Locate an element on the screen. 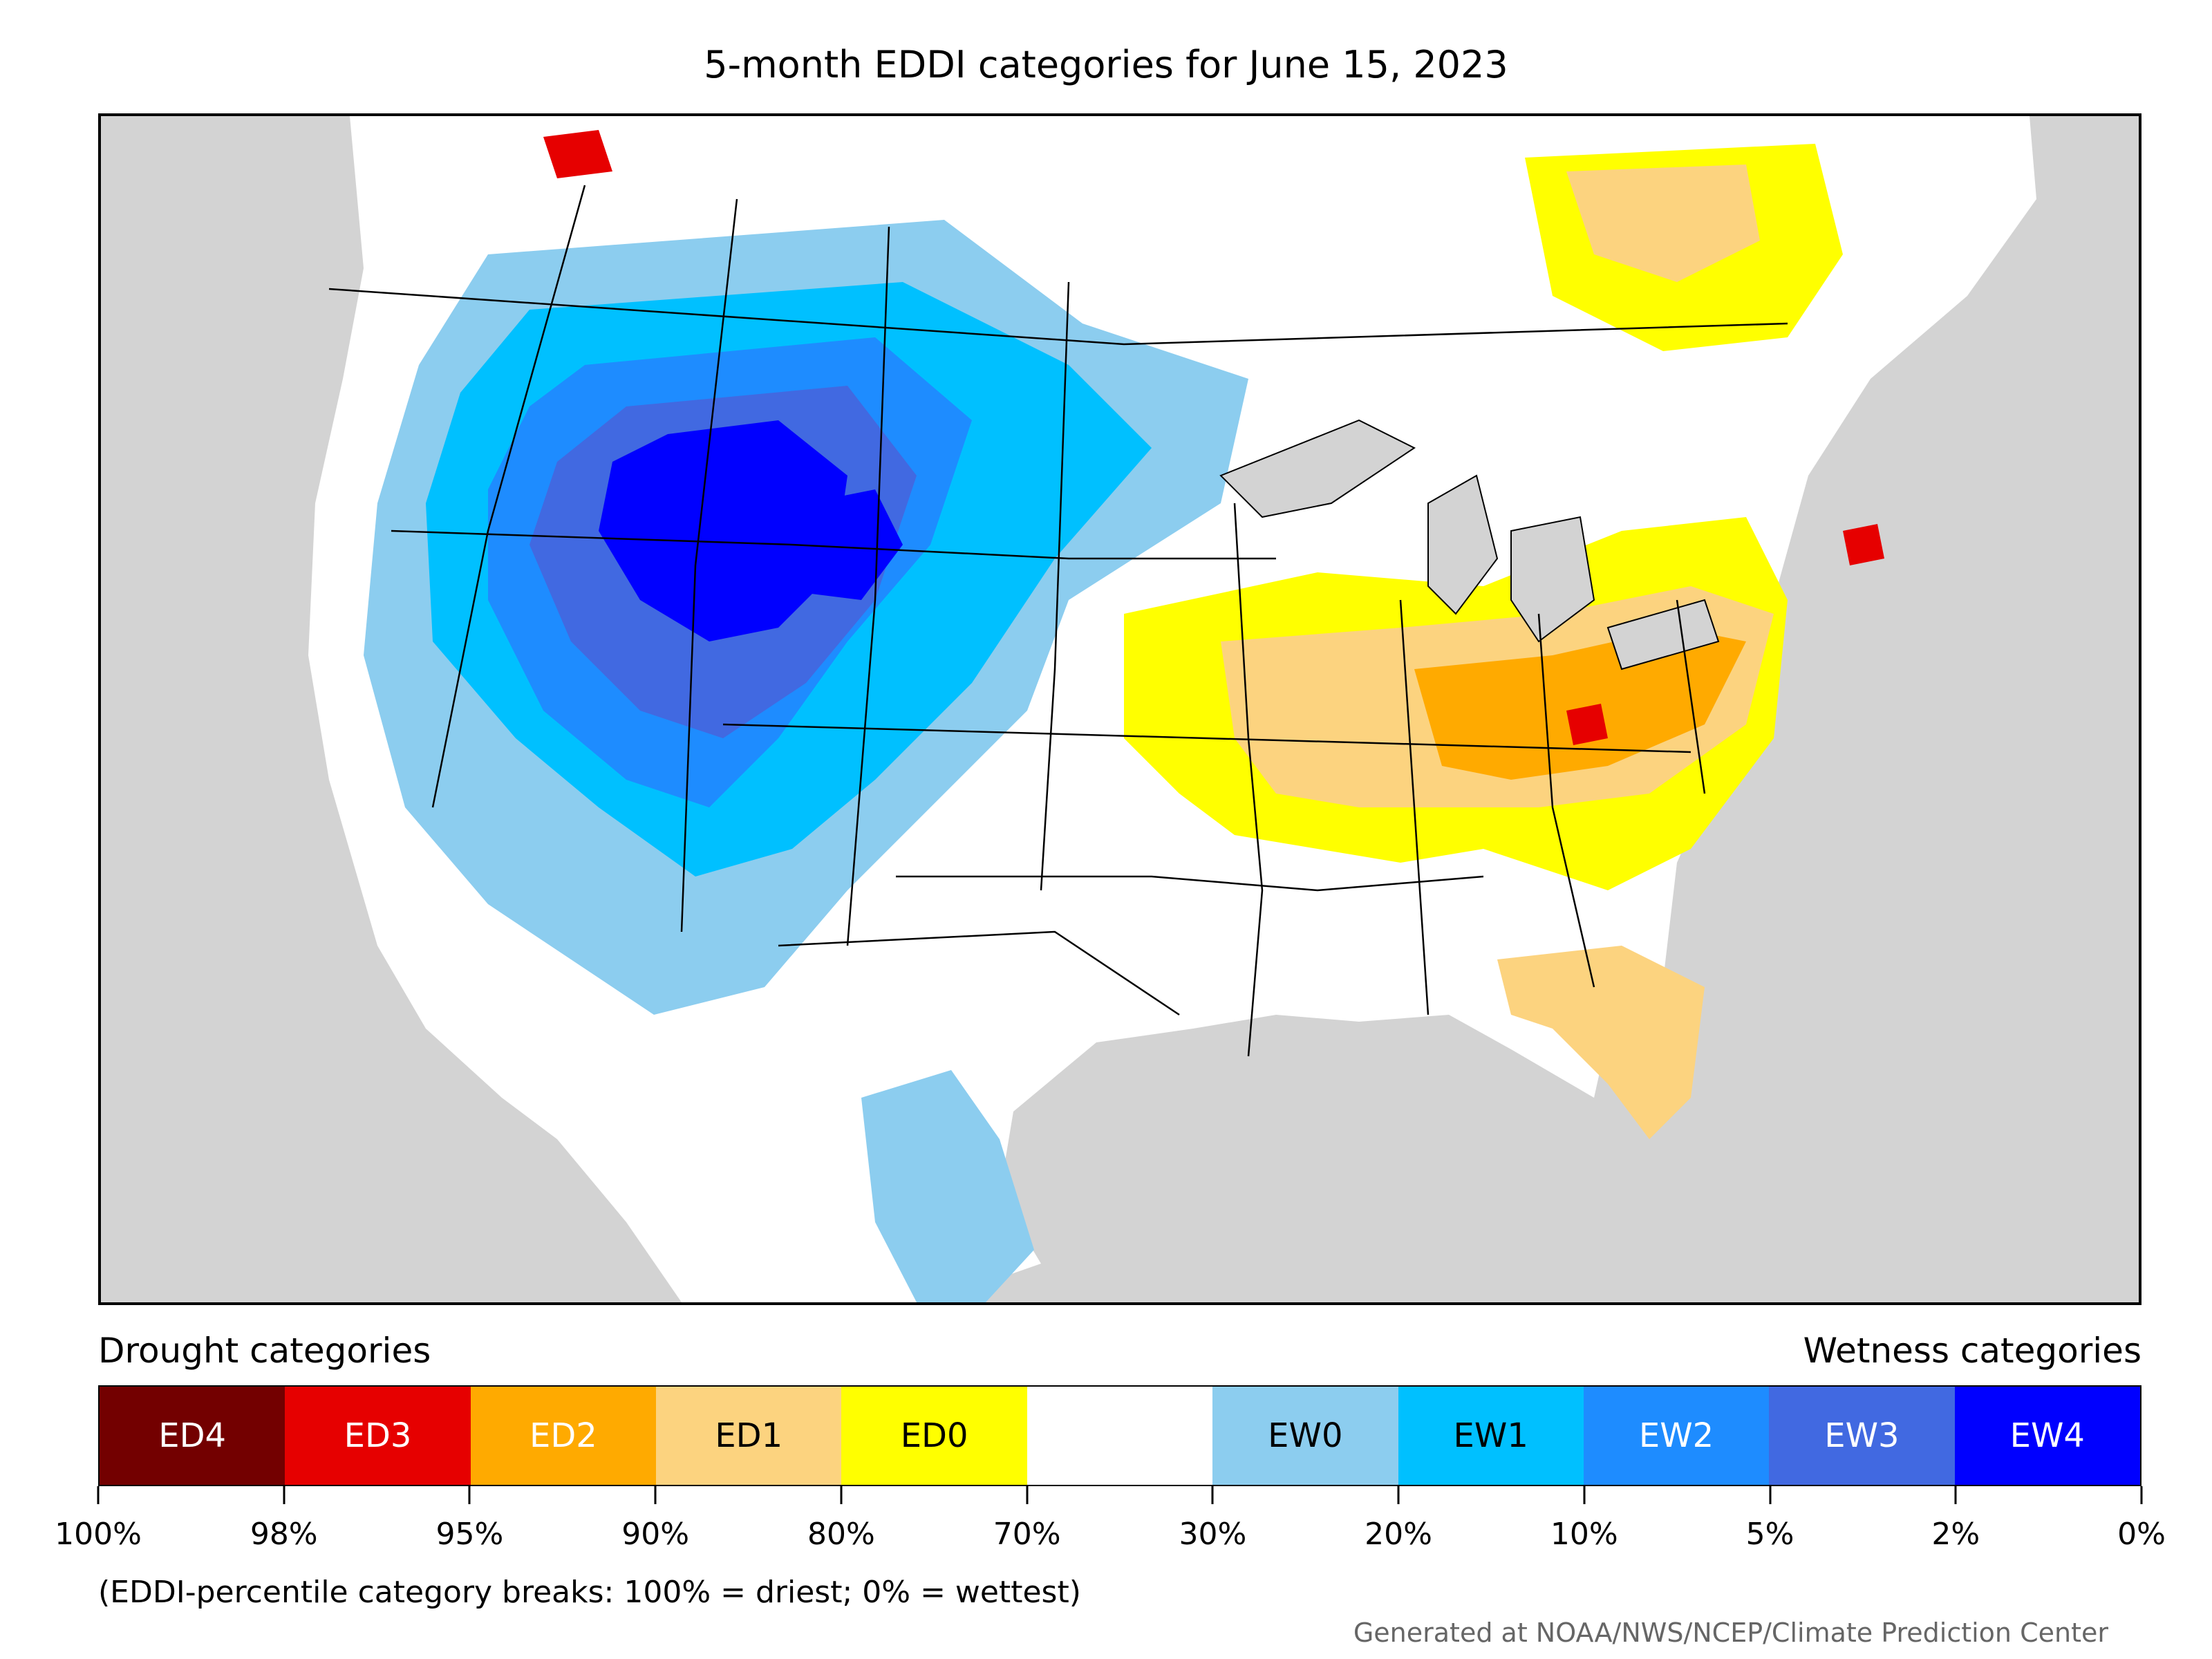 This screenshot has height=1659, width=2212. tick-label: 5% is located at coordinates (1769, 1535).